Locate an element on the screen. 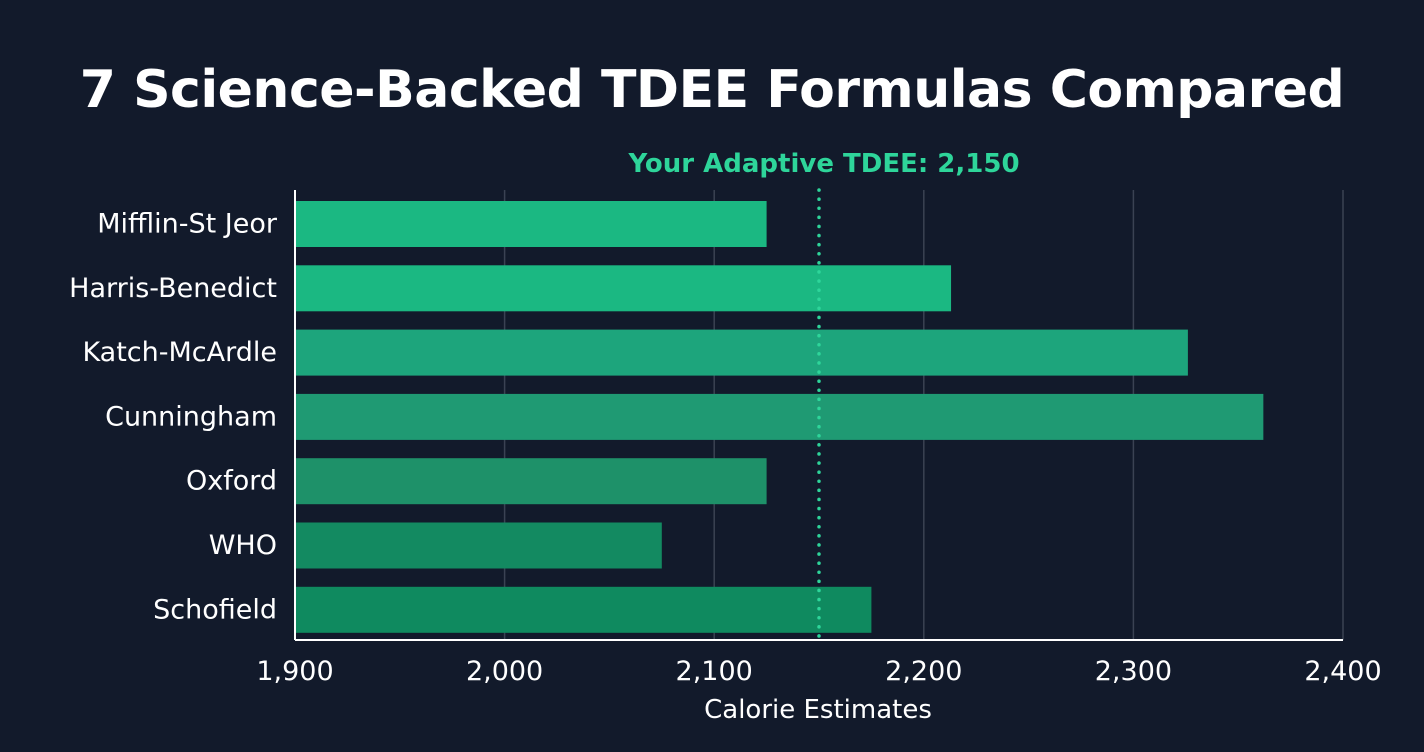 This screenshot has width=1424, height=752. x-tick-label: 2,100 is located at coordinates (714, 671).